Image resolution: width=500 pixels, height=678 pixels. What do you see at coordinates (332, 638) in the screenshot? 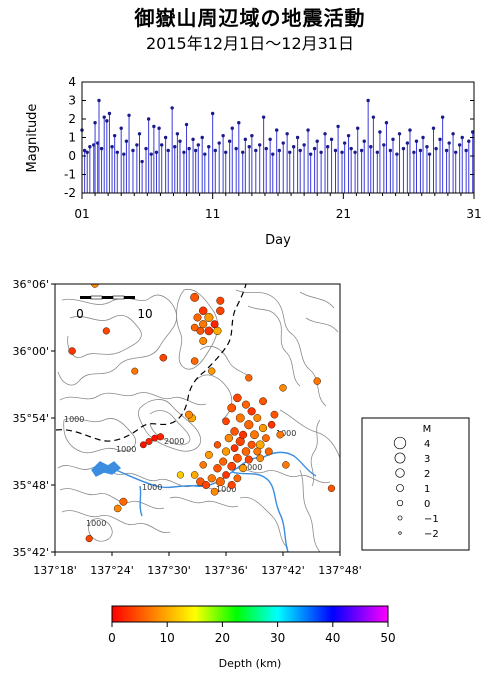
I see `colorbar-tick-label: 40` at bounding box center [332, 638].